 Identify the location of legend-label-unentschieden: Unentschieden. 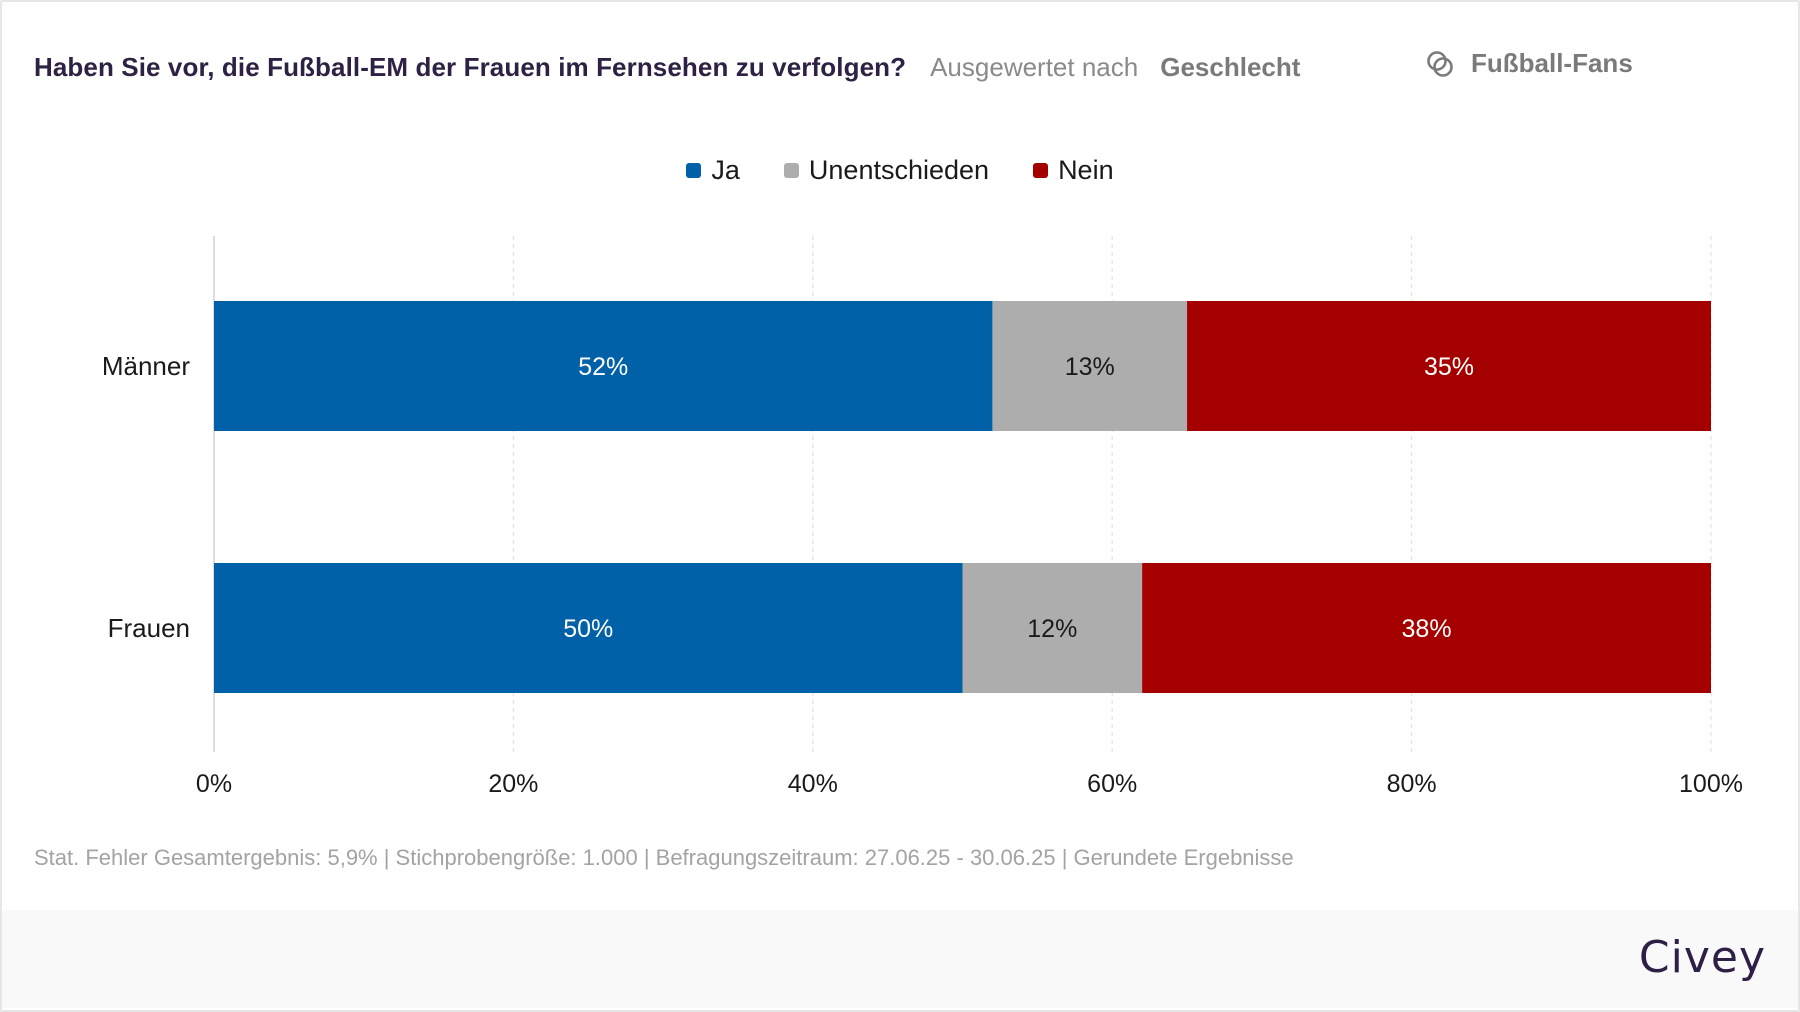
(899, 169).